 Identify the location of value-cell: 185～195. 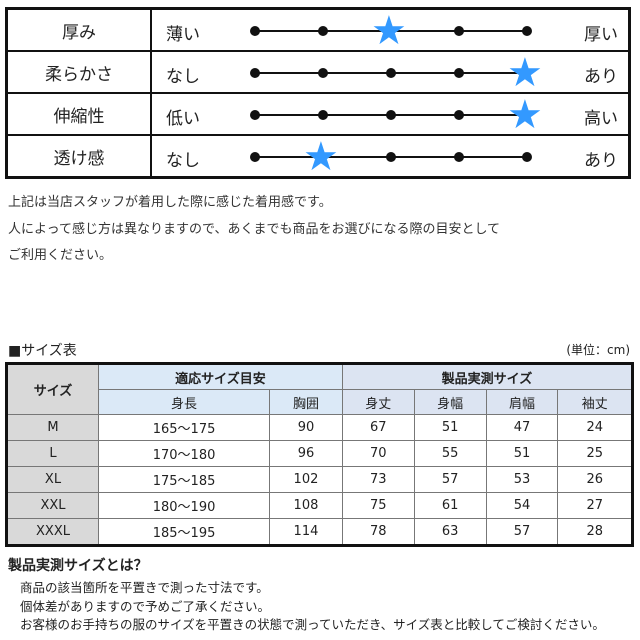
(184, 532).